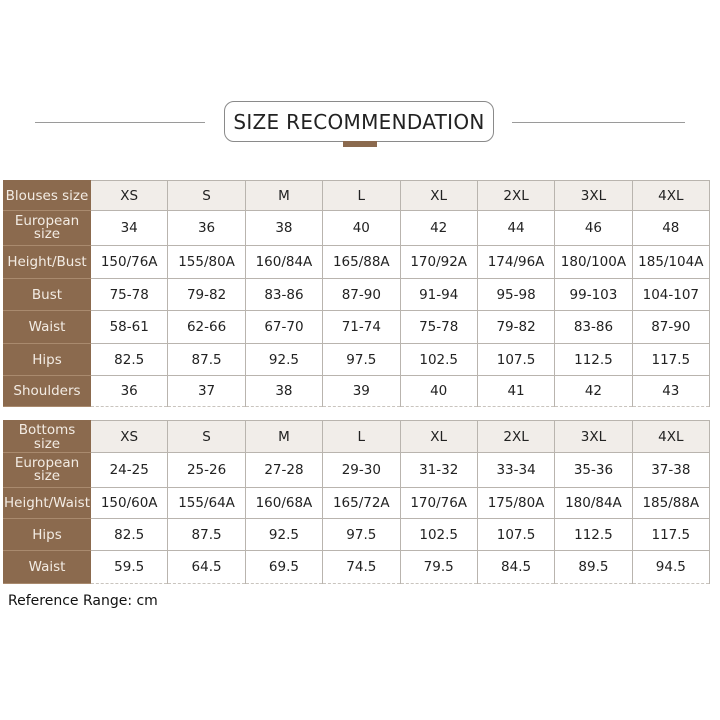  Describe the element at coordinates (206, 567) in the screenshot. I see `table-cell: 64.5` at that location.